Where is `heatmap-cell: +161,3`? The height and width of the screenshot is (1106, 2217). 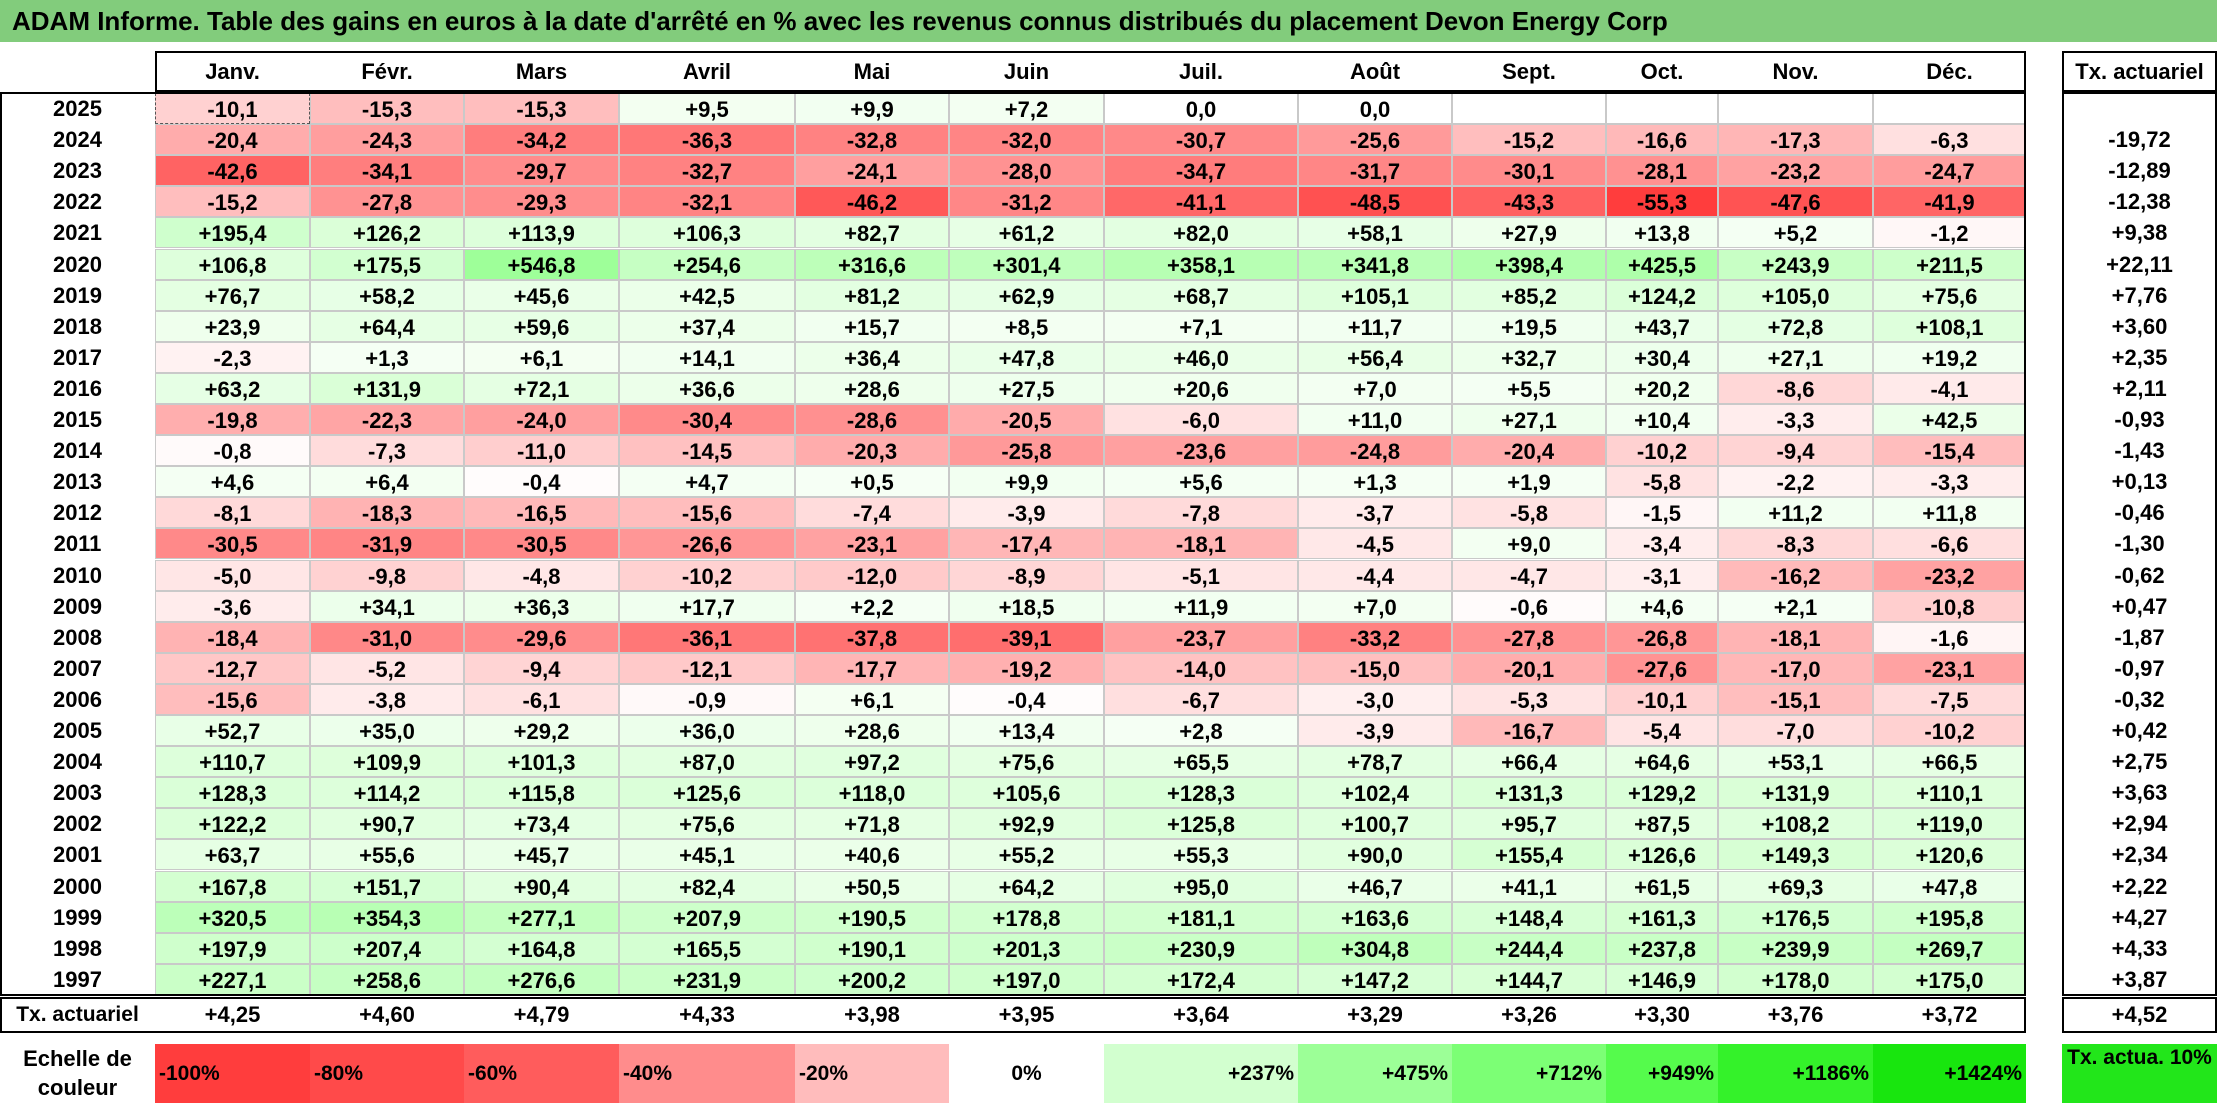 heatmap-cell: +161,3 is located at coordinates (1662, 917).